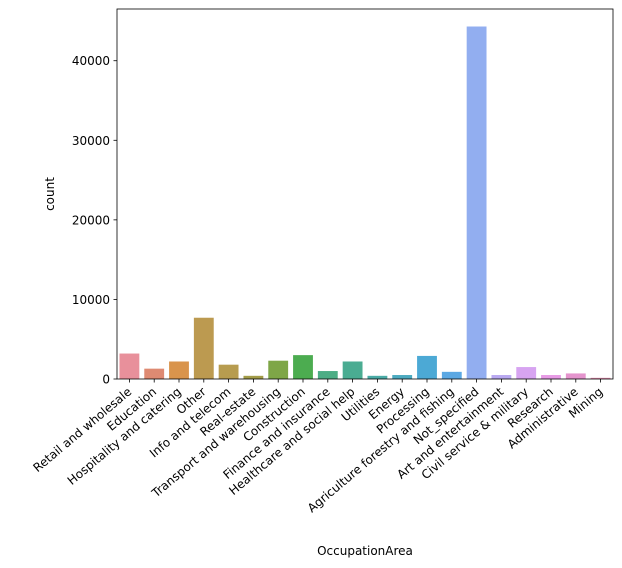 The width and height of the screenshot is (622, 568). What do you see at coordinates (91, 61) in the screenshot?
I see `y-tick-label-4: 40000` at bounding box center [91, 61].